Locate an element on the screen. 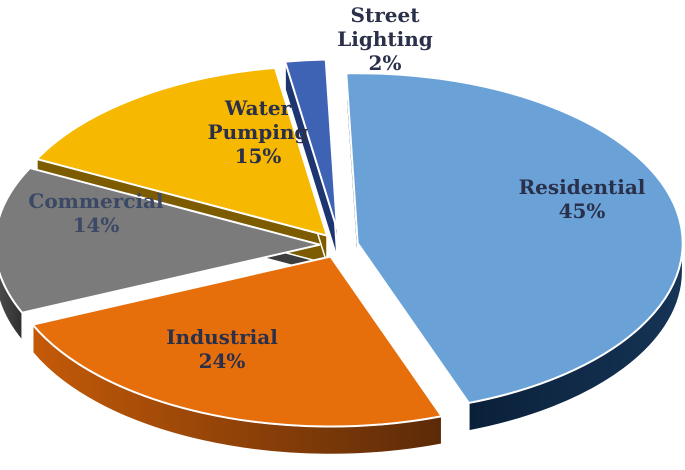 The image size is (685, 470). pie-slice-street-lighting is located at coordinates (311, 144).